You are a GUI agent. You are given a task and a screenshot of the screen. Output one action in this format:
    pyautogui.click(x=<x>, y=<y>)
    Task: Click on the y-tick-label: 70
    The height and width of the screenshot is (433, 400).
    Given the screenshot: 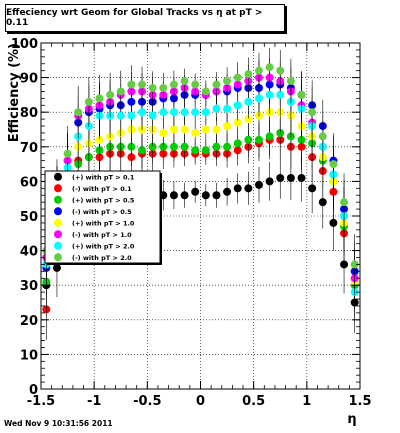 What is the action you would take?
    pyautogui.click(x=29, y=148)
    